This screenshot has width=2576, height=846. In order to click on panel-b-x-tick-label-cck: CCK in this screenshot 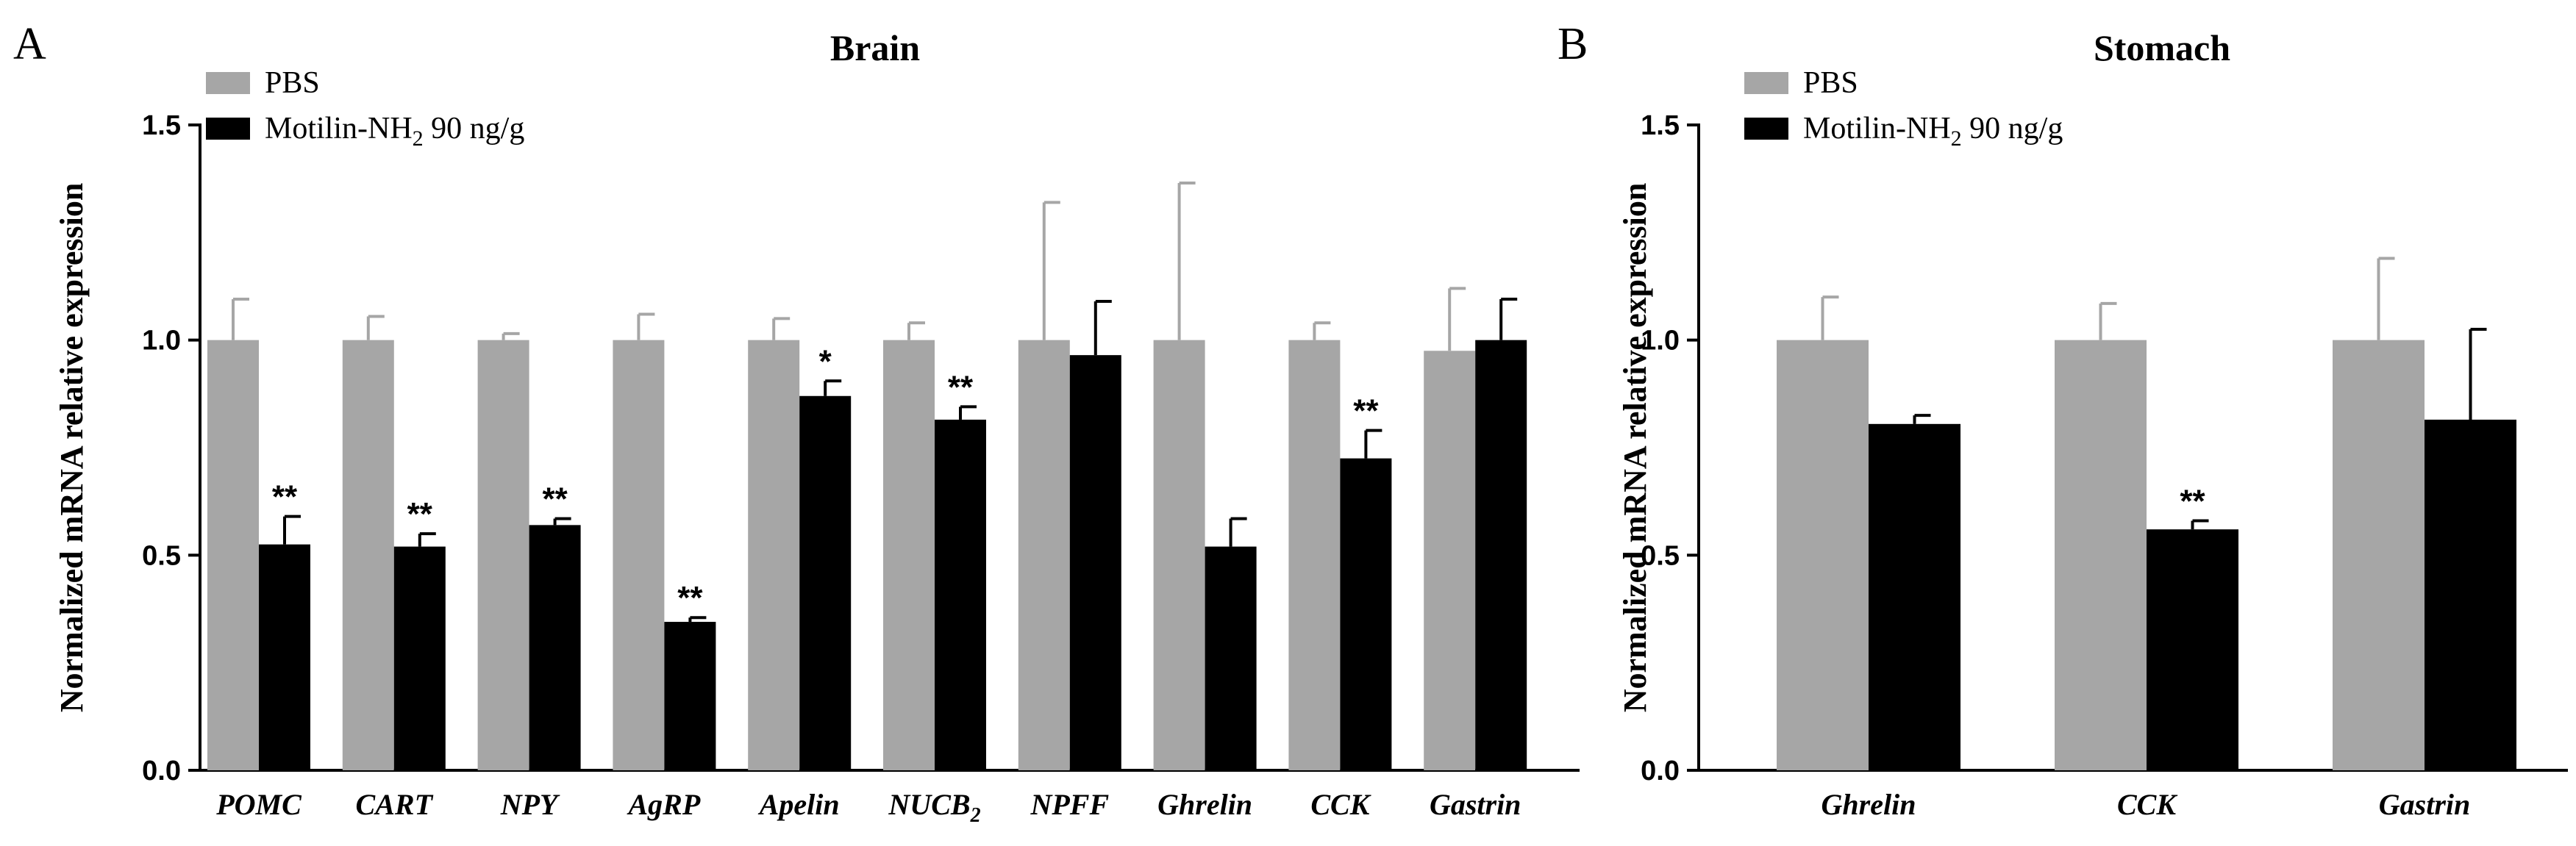, I will do `click(2147, 804)`.